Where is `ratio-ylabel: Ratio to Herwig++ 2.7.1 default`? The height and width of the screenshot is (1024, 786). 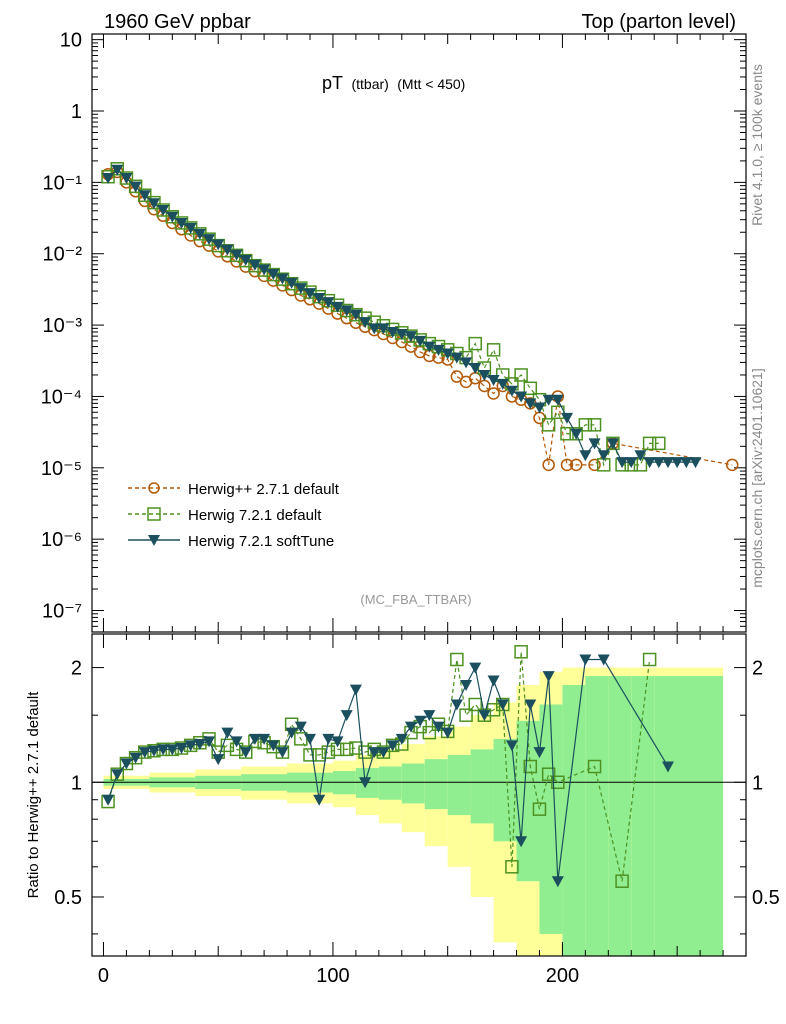 ratio-ylabel: Ratio to Herwig++ 2.7.1 default is located at coordinates (33, 795).